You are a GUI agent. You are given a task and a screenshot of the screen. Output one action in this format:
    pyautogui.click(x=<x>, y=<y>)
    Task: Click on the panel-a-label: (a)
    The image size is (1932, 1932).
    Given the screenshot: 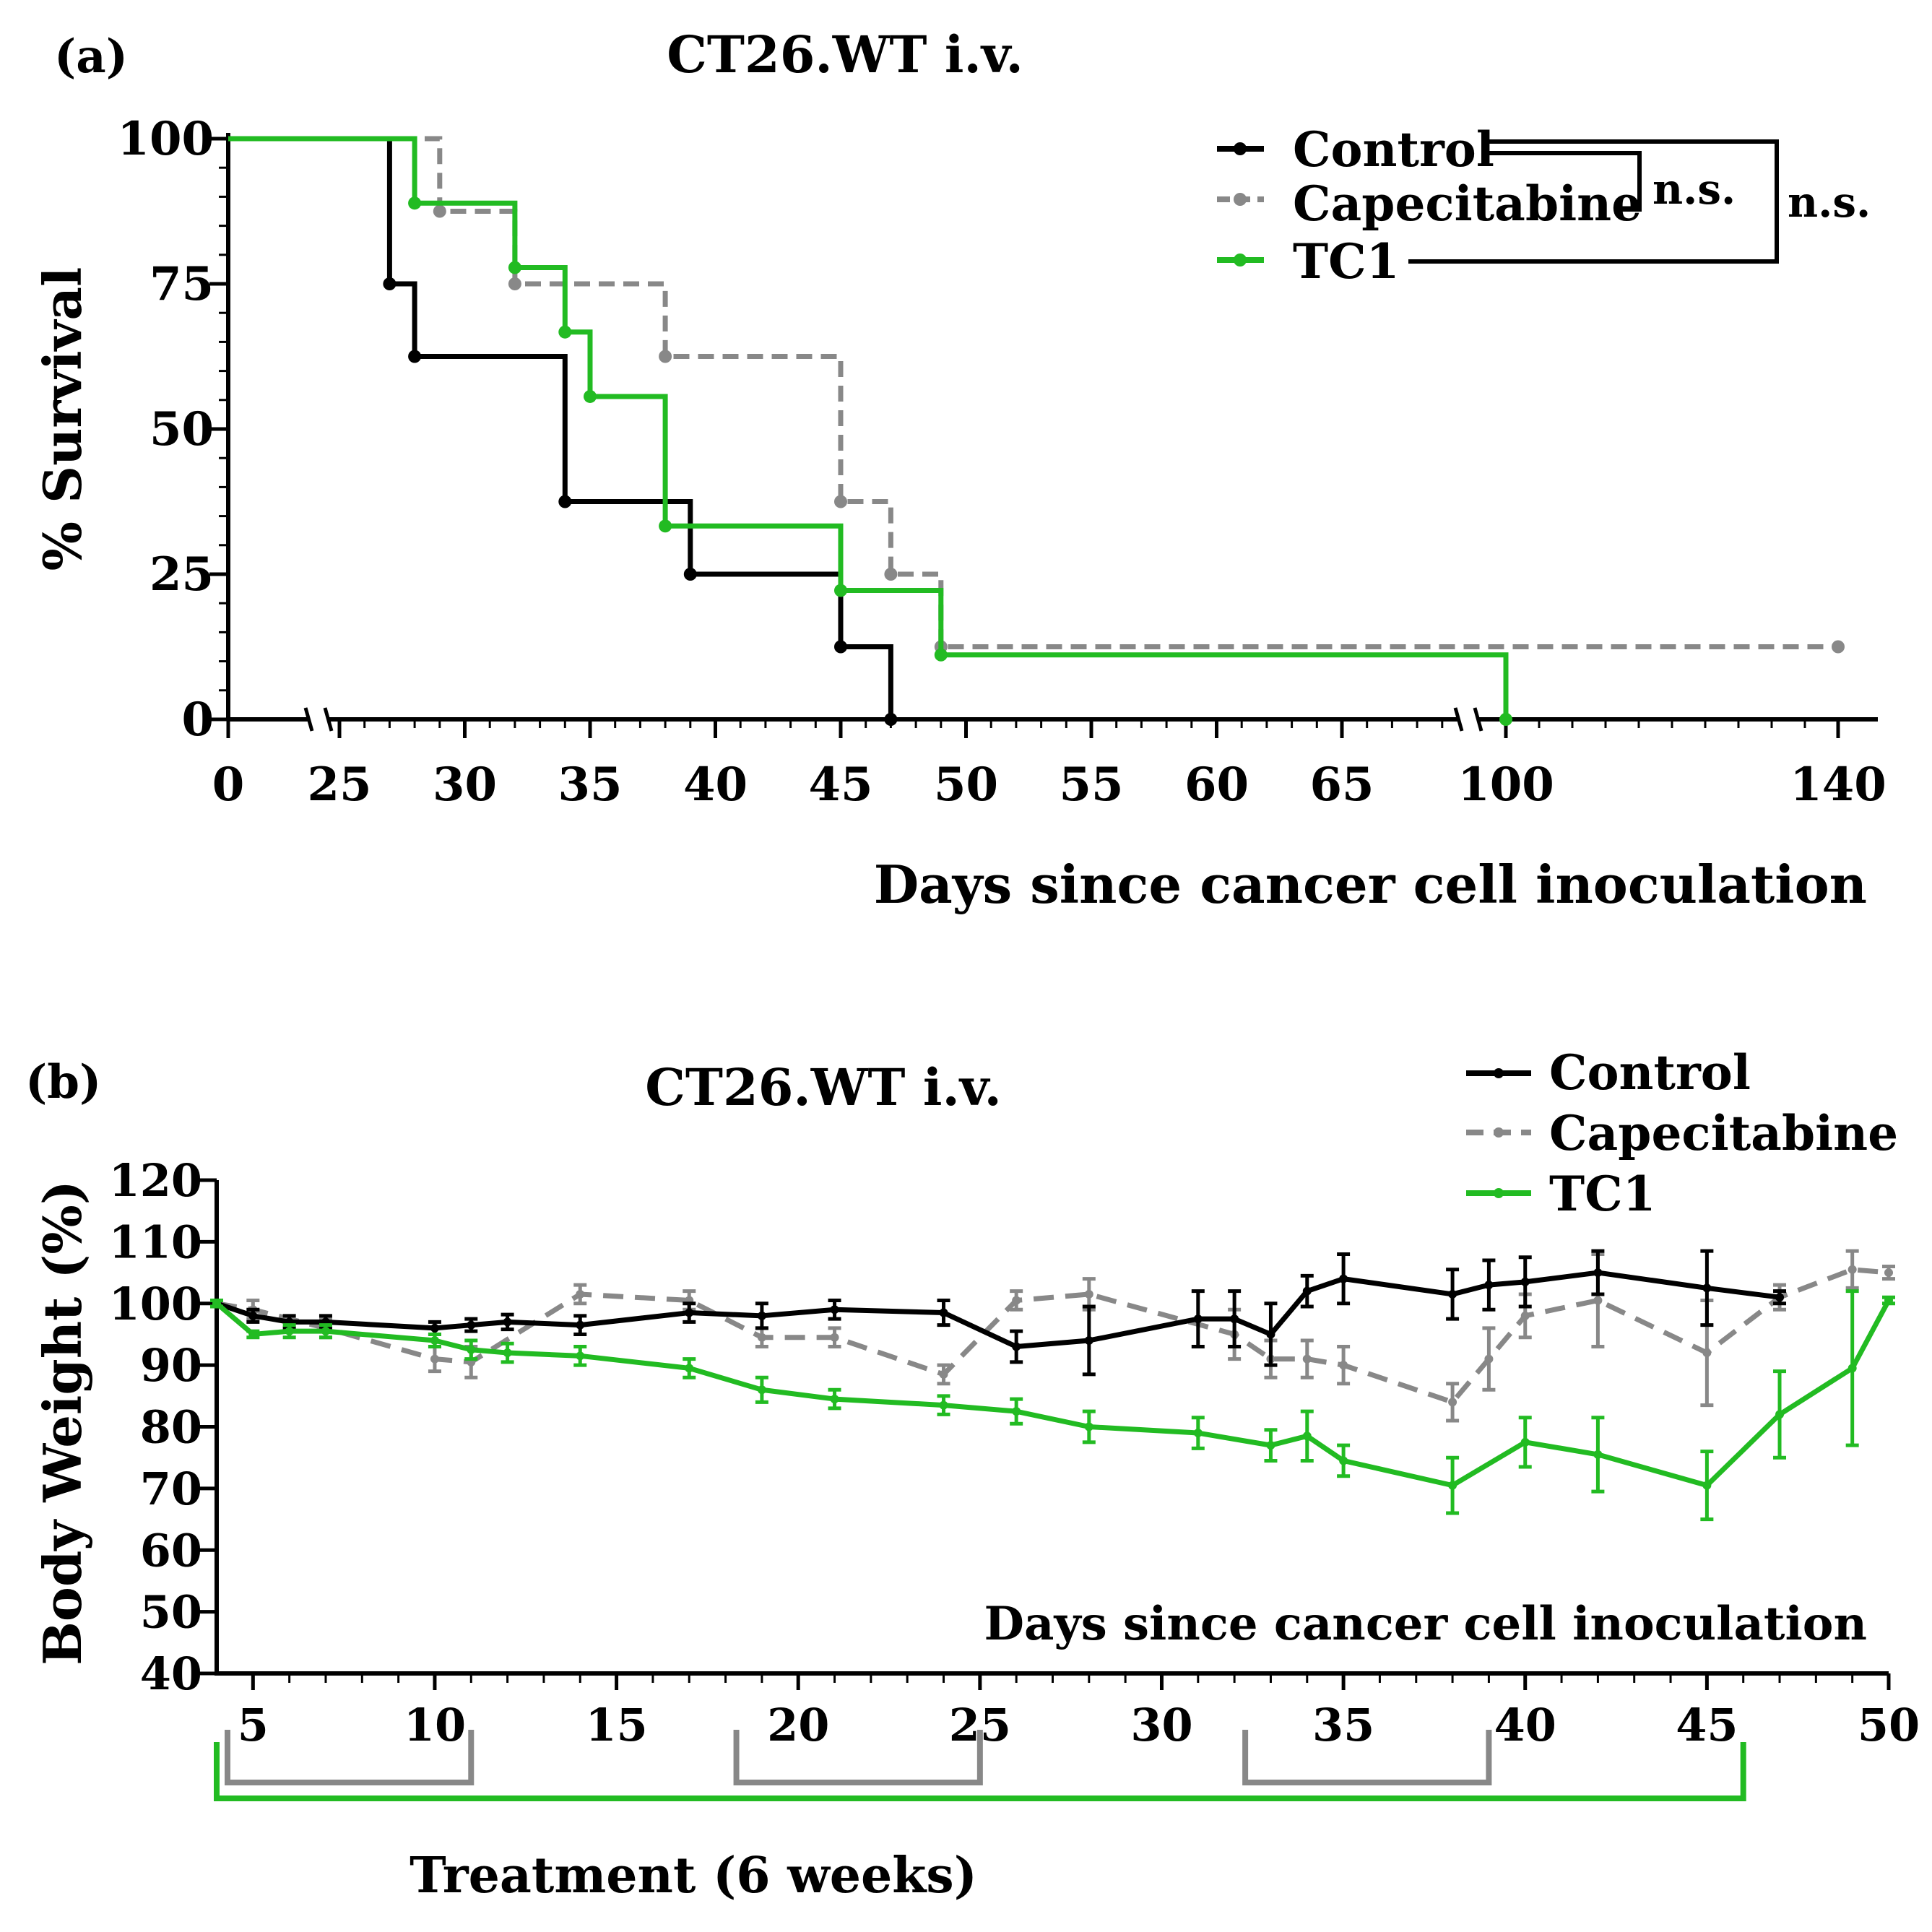 What is the action you would take?
    pyautogui.click(x=91, y=57)
    